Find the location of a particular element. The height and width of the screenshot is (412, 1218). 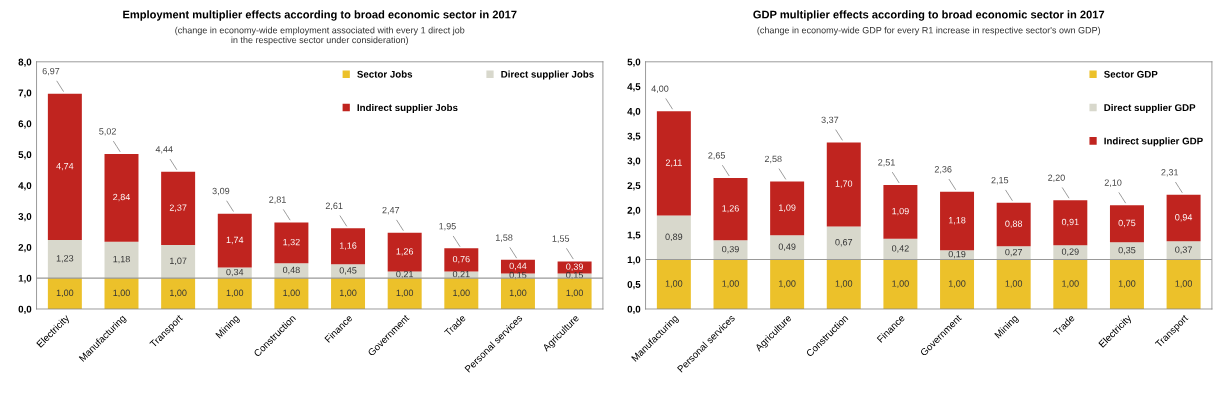

total-label: 2,10 is located at coordinates (1113, 183).